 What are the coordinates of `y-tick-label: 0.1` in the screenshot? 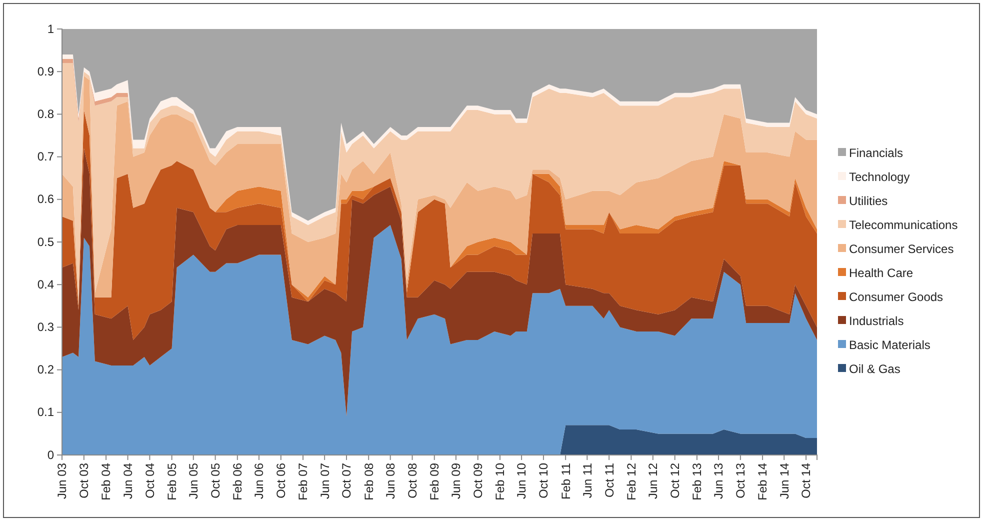 It's located at (45, 412).